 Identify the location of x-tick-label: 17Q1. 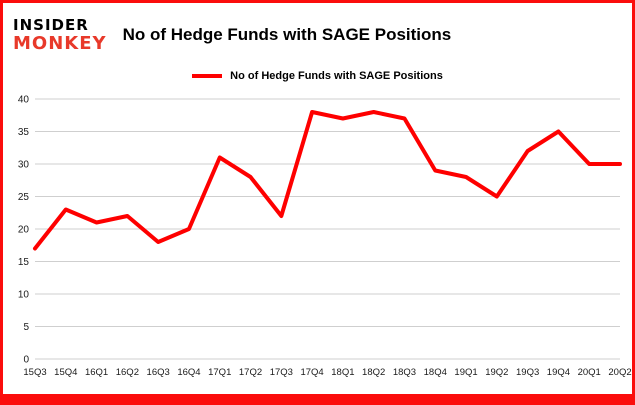
(219, 372).